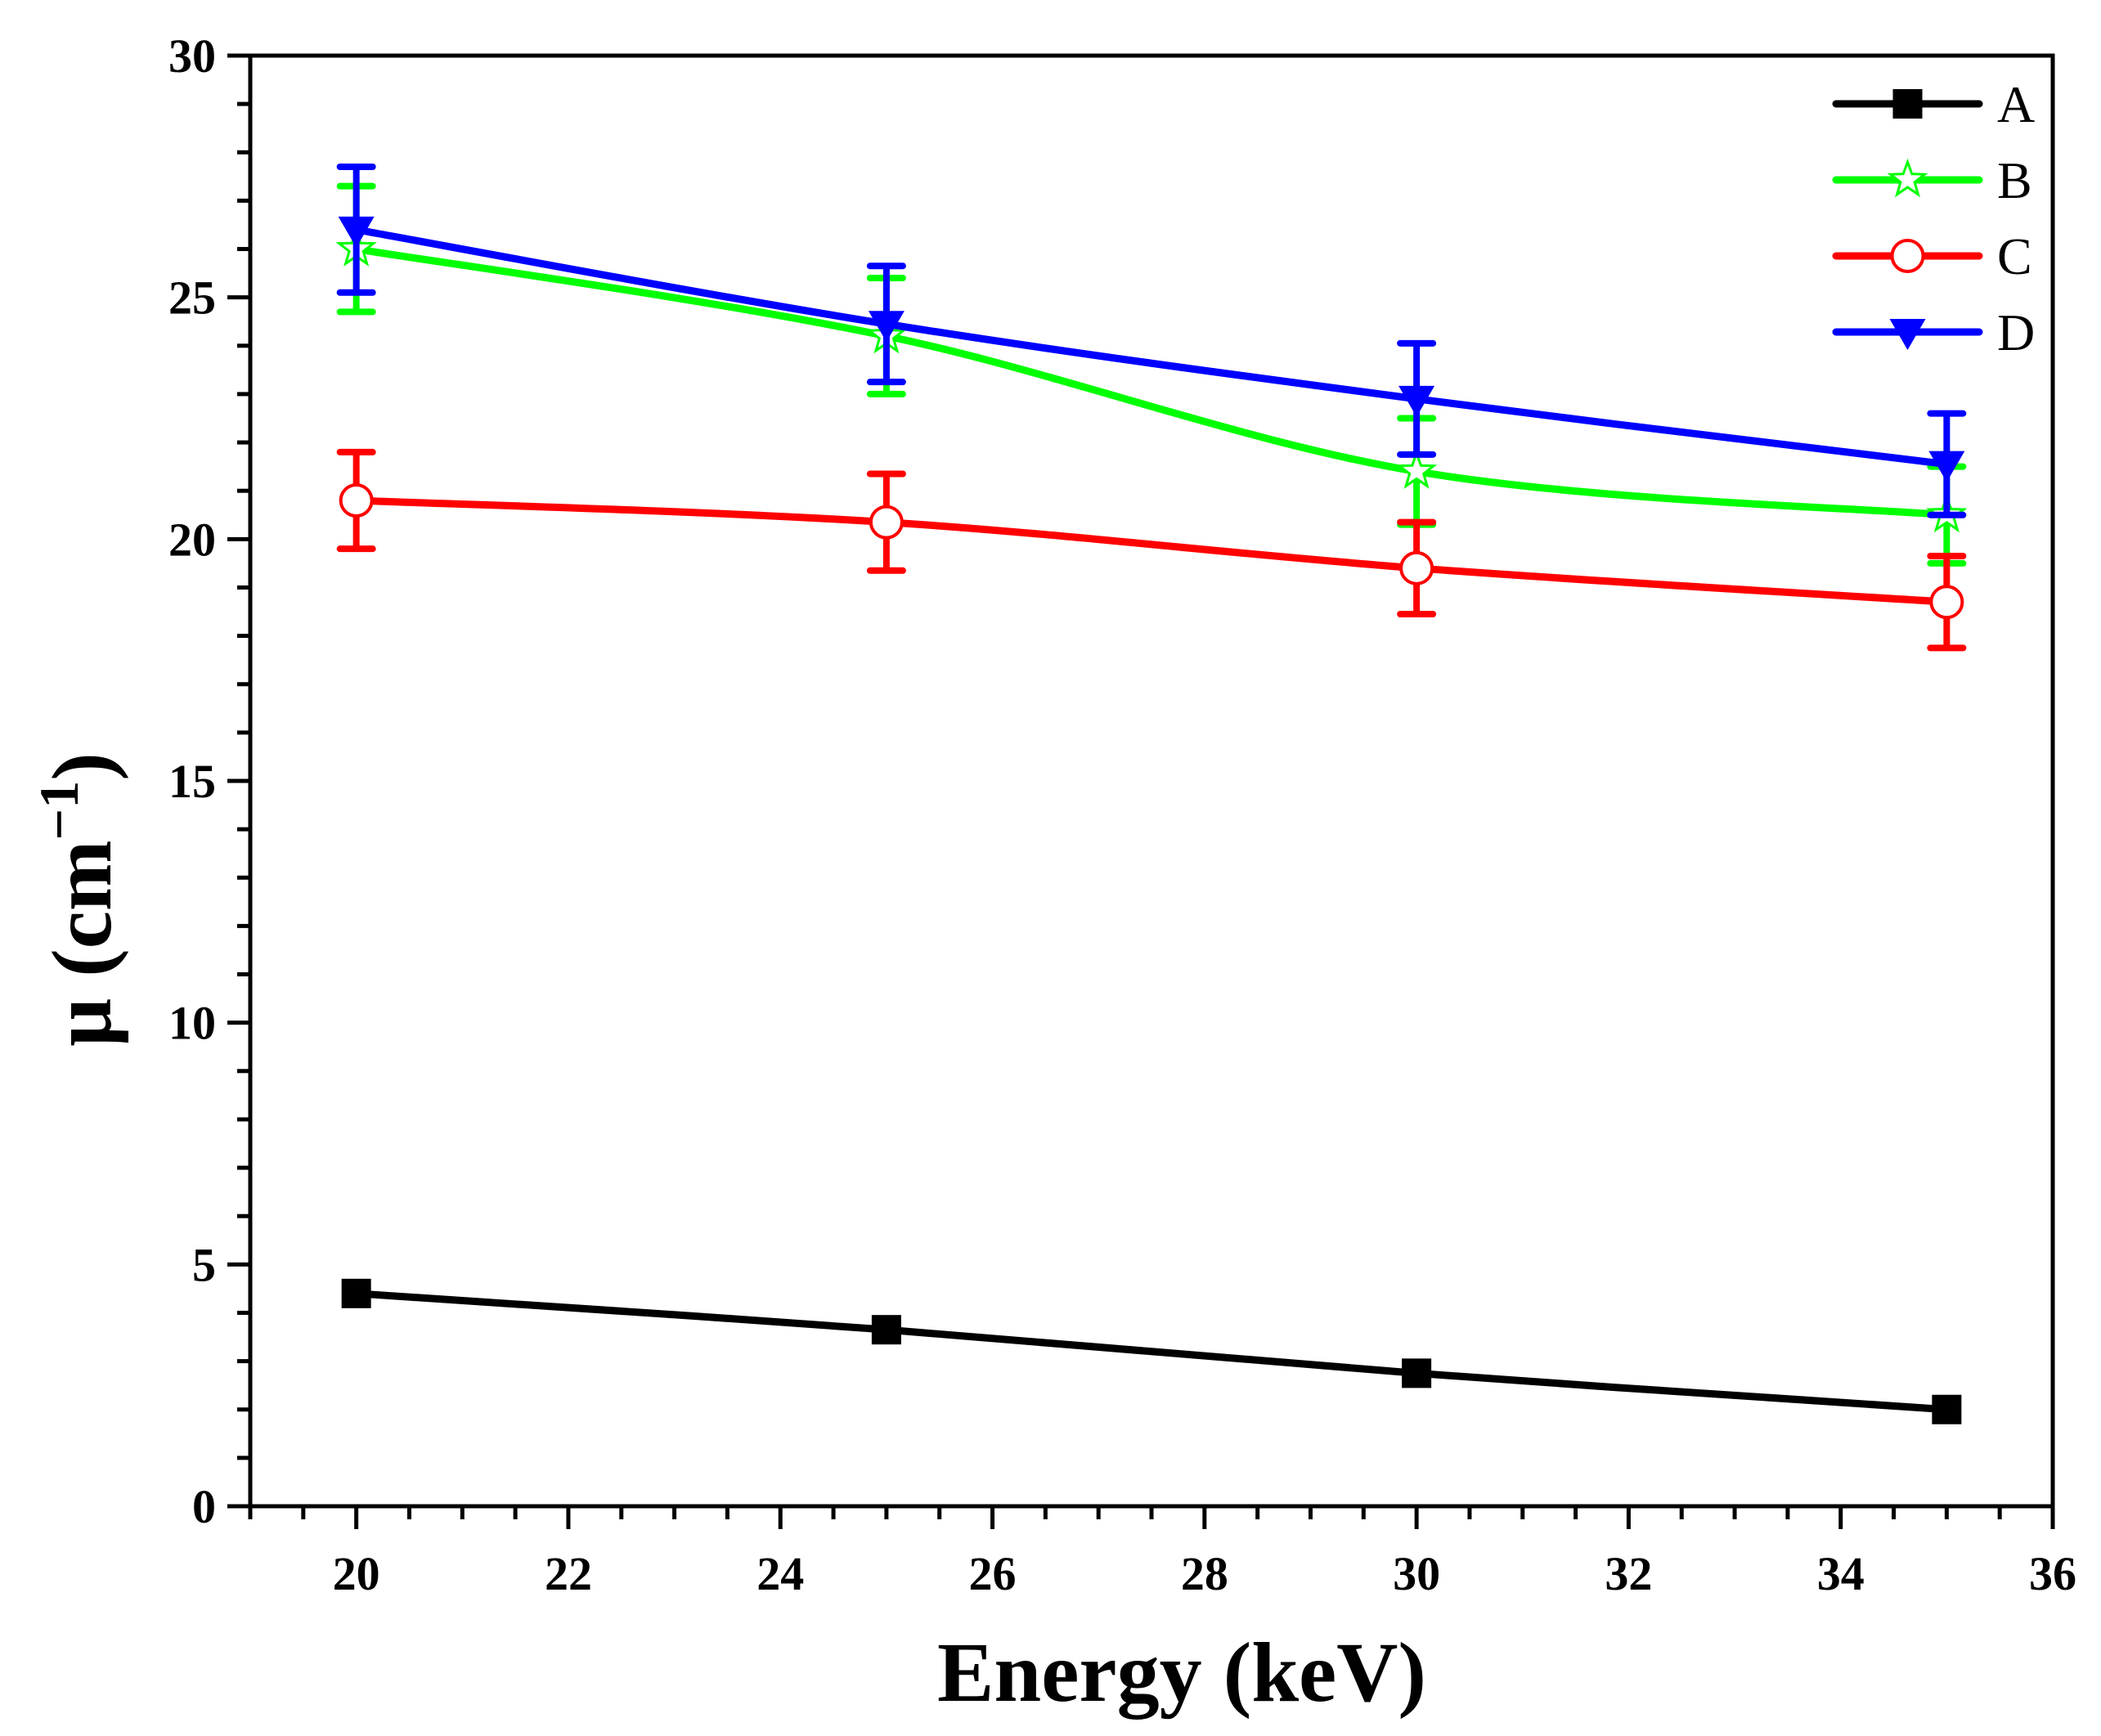  What do you see at coordinates (192, 1023) in the screenshot?
I see `y-tick-label: 10` at bounding box center [192, 1023].